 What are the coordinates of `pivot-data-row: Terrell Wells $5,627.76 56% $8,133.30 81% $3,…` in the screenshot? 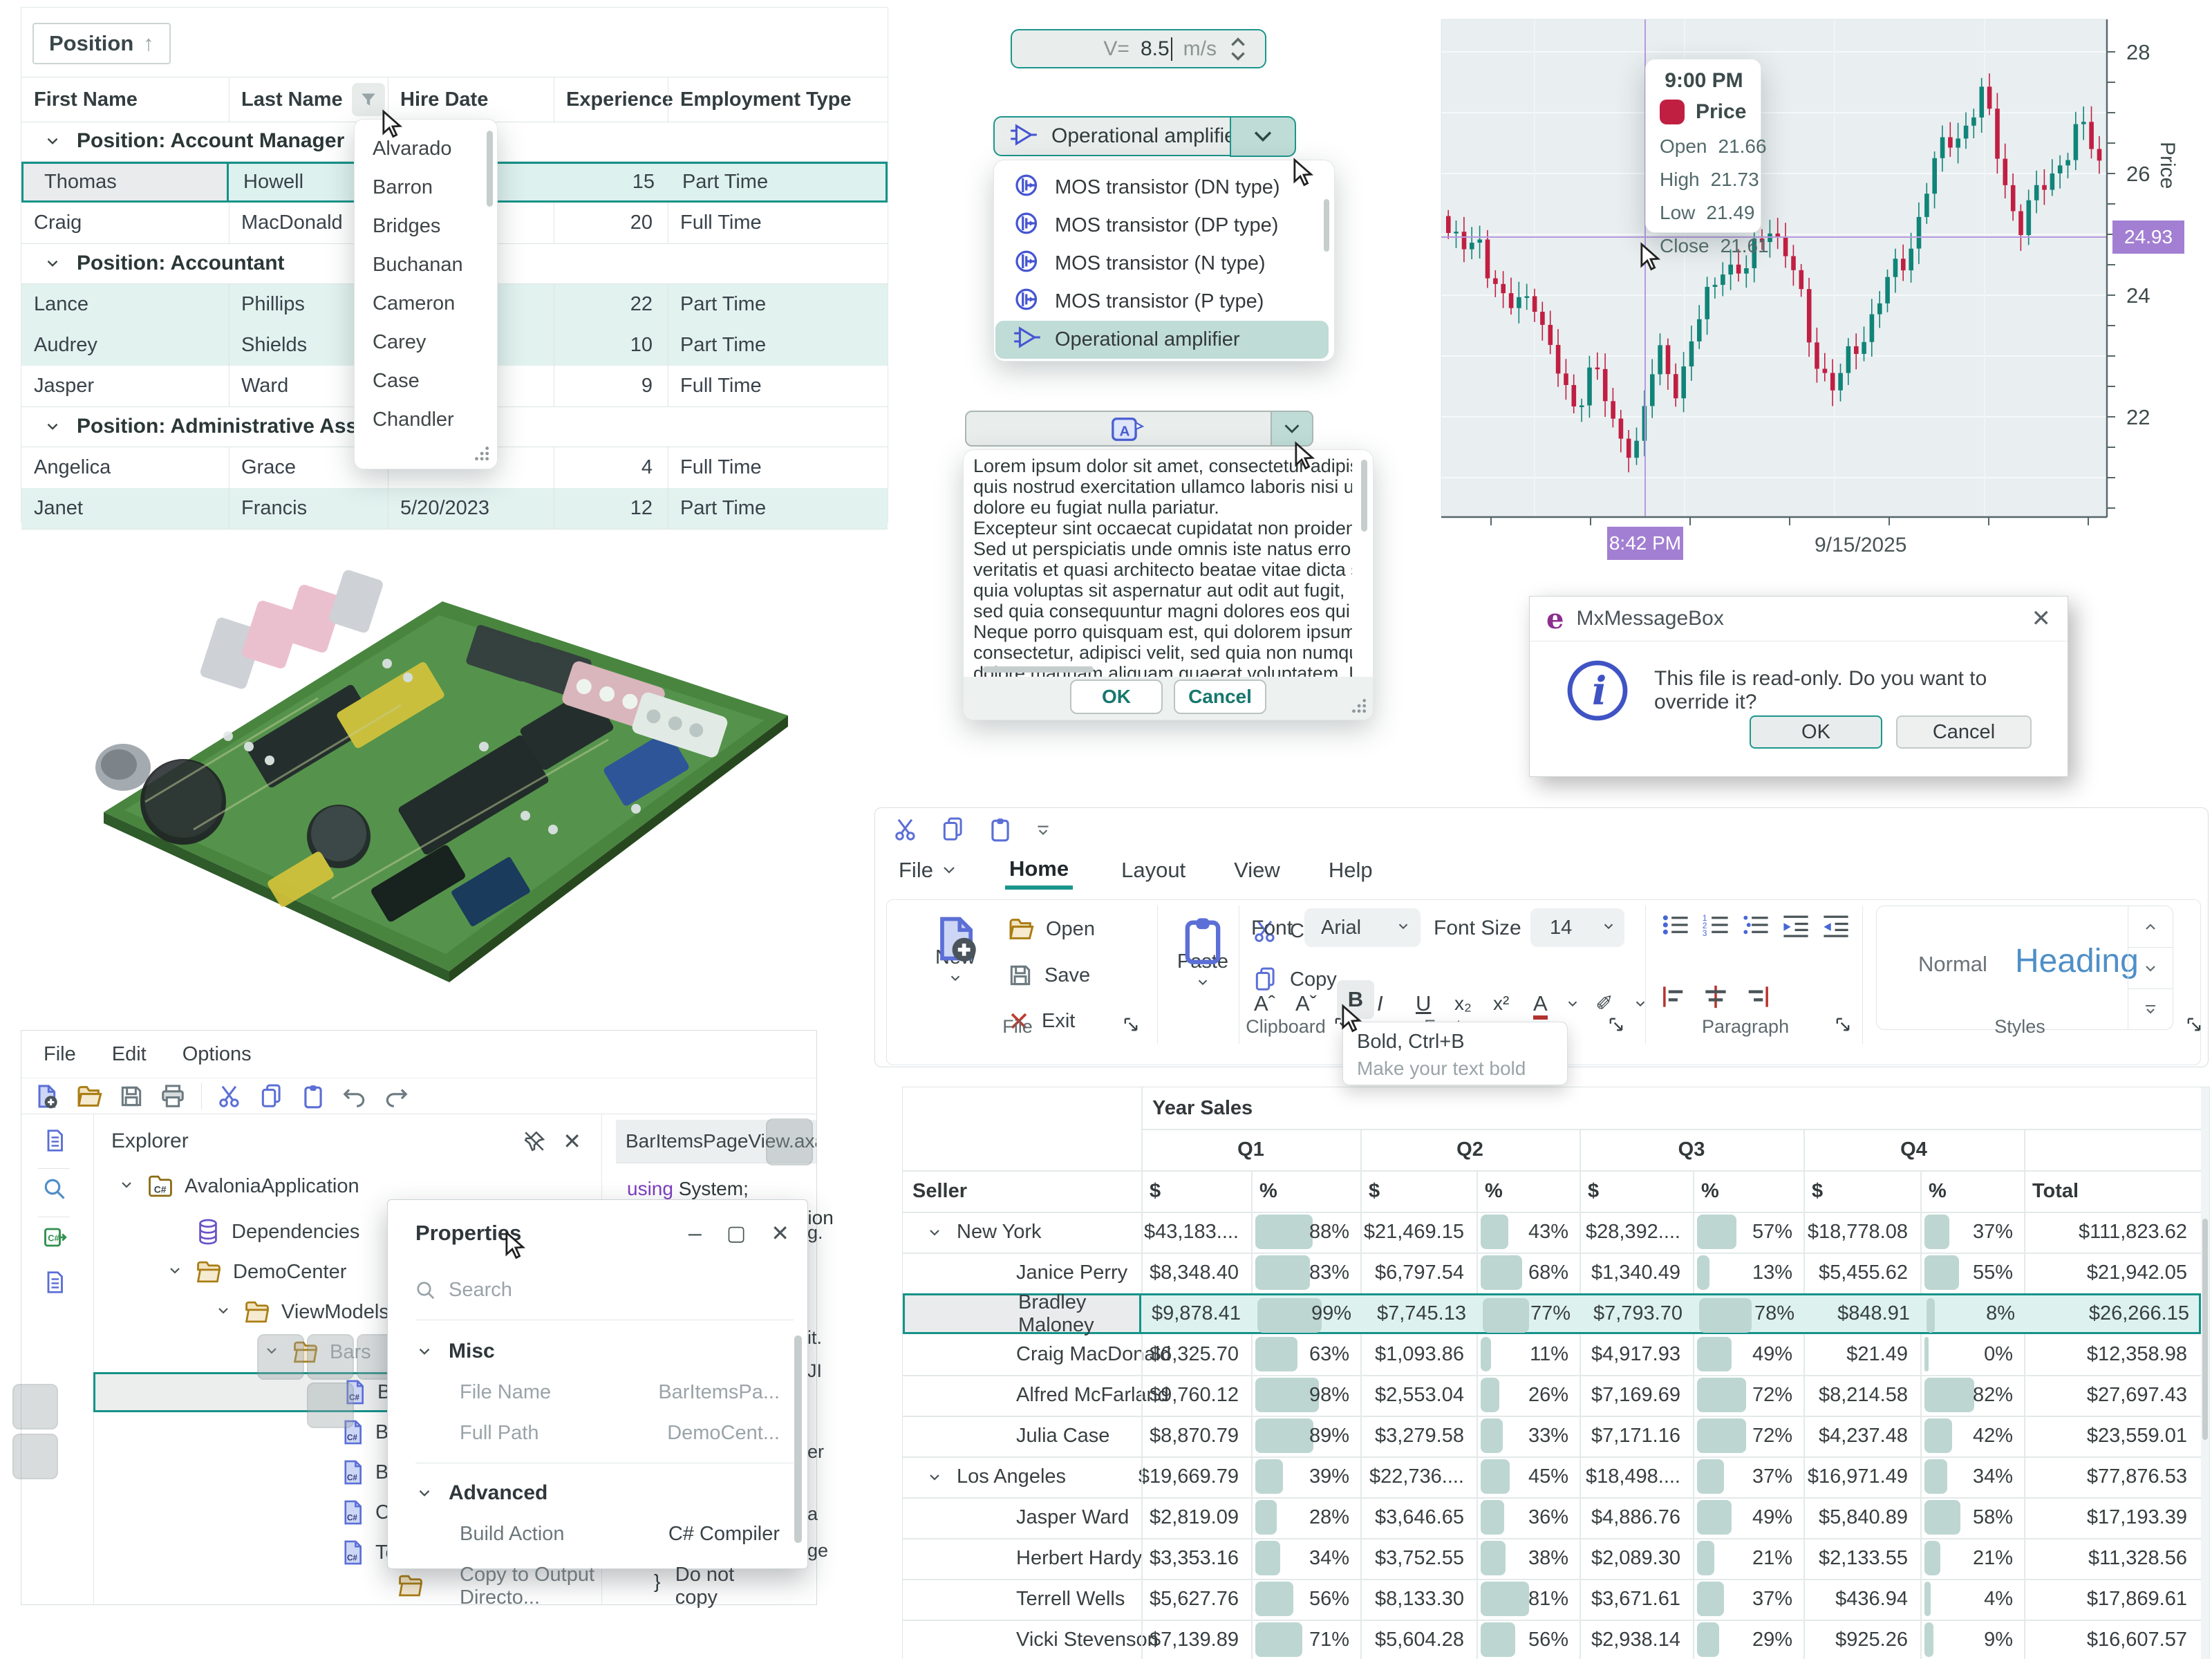 It's located at (1552, 1600).